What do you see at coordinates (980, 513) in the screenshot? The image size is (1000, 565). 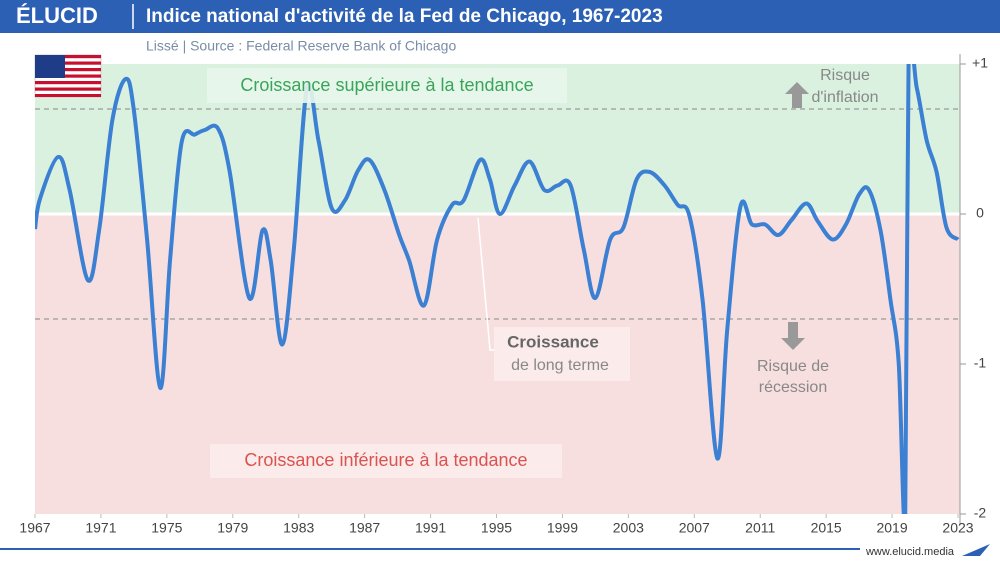 I see `y-tick-label: -2` at bounding box center [980, 513].